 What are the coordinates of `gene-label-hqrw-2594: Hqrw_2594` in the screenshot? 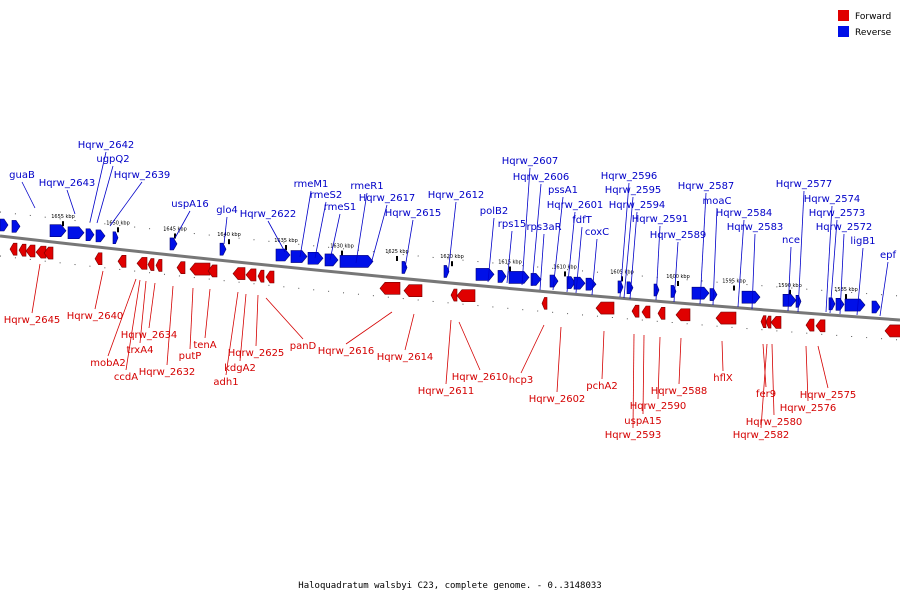 It's located at (637, 205).